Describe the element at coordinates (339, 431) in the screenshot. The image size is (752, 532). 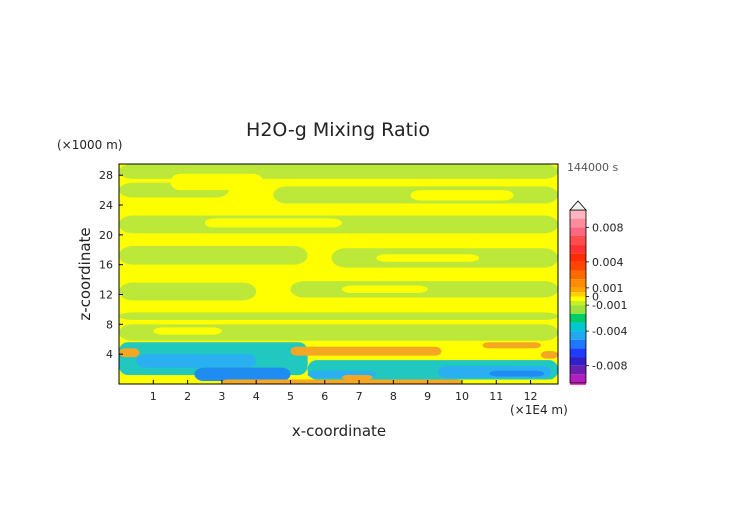
I see `x-axis-label: x-coordinate` at that location.